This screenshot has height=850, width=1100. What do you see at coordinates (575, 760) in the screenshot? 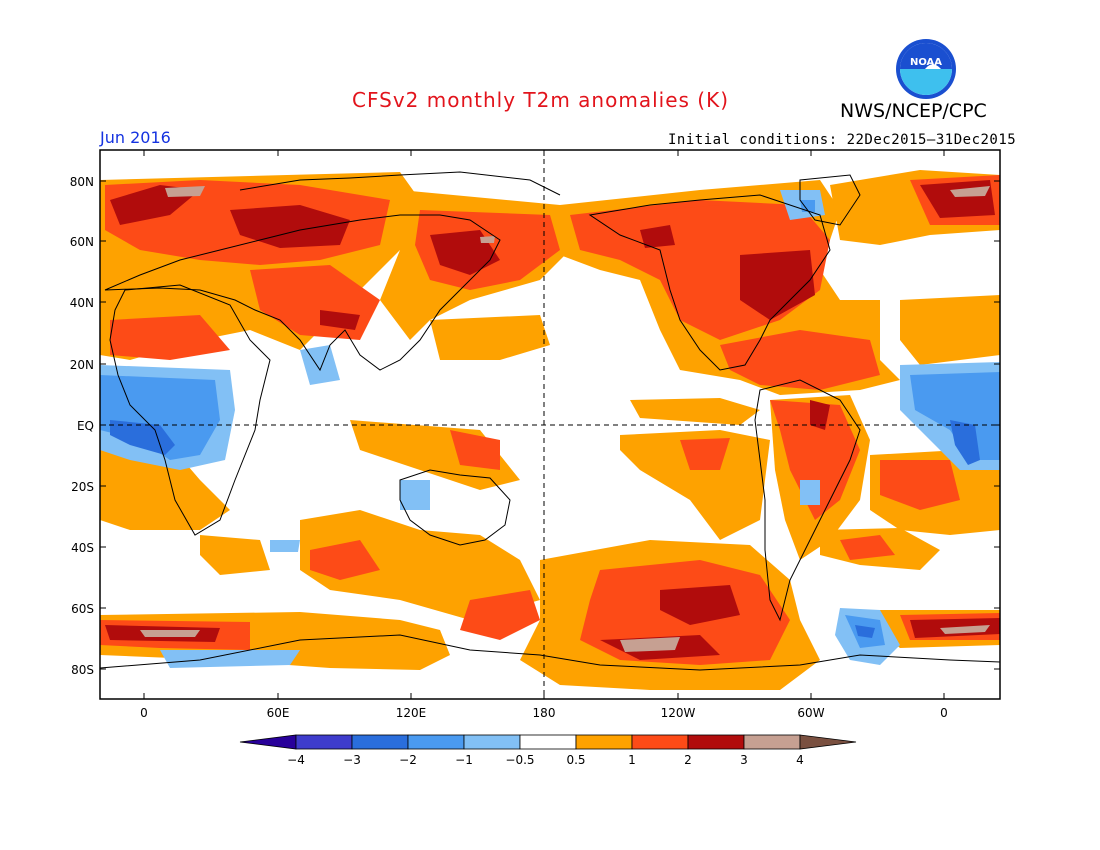
I see `colorbar-label: 0.5` at bounding box center [575, 760].